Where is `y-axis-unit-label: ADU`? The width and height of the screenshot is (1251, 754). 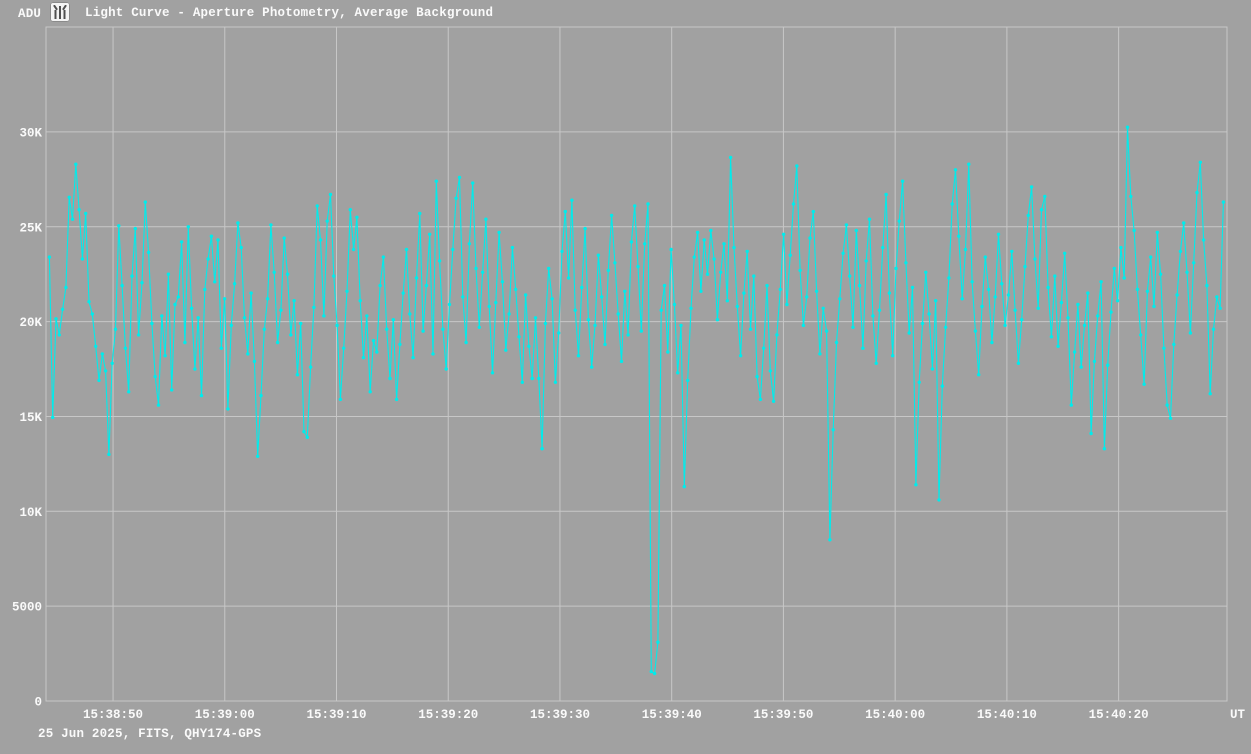
y-axis-unit-label: ADU is located at coordinates (30, 14).